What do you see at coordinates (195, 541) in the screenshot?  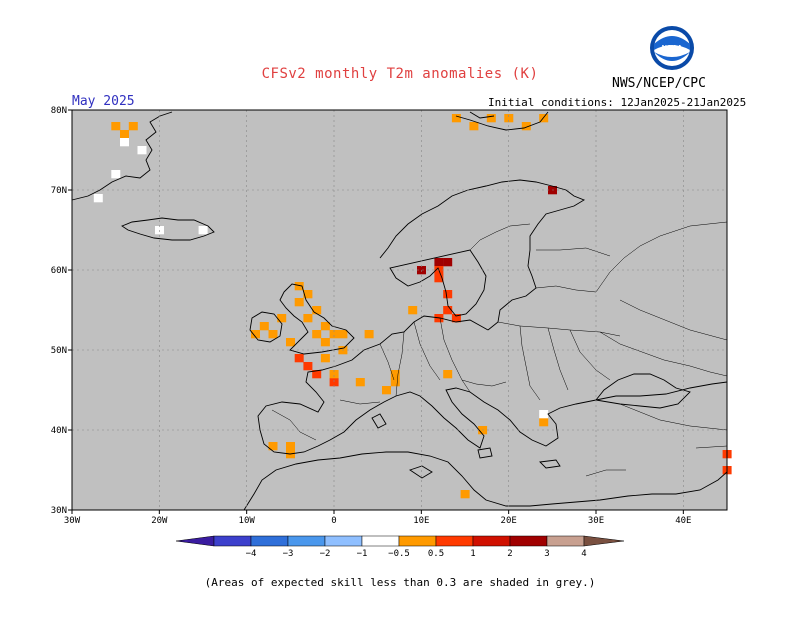 I see `colorbar-low-arrow` at bounding box center [195, 541].